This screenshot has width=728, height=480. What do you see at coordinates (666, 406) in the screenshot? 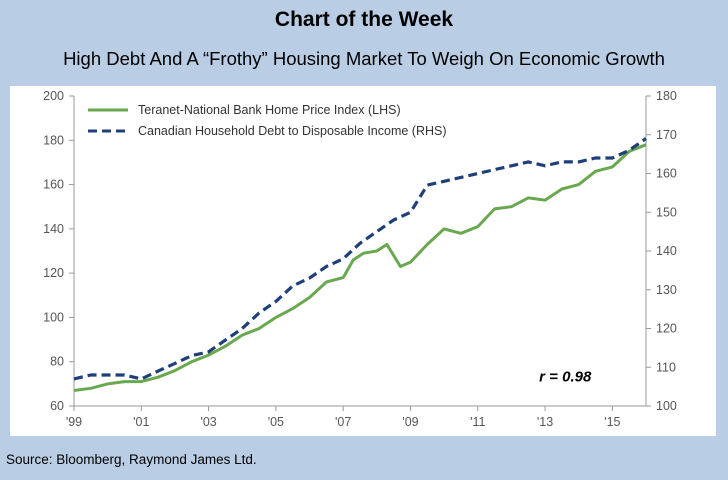
I see `right-tick-label: 100` at bounding box center [666, 406].